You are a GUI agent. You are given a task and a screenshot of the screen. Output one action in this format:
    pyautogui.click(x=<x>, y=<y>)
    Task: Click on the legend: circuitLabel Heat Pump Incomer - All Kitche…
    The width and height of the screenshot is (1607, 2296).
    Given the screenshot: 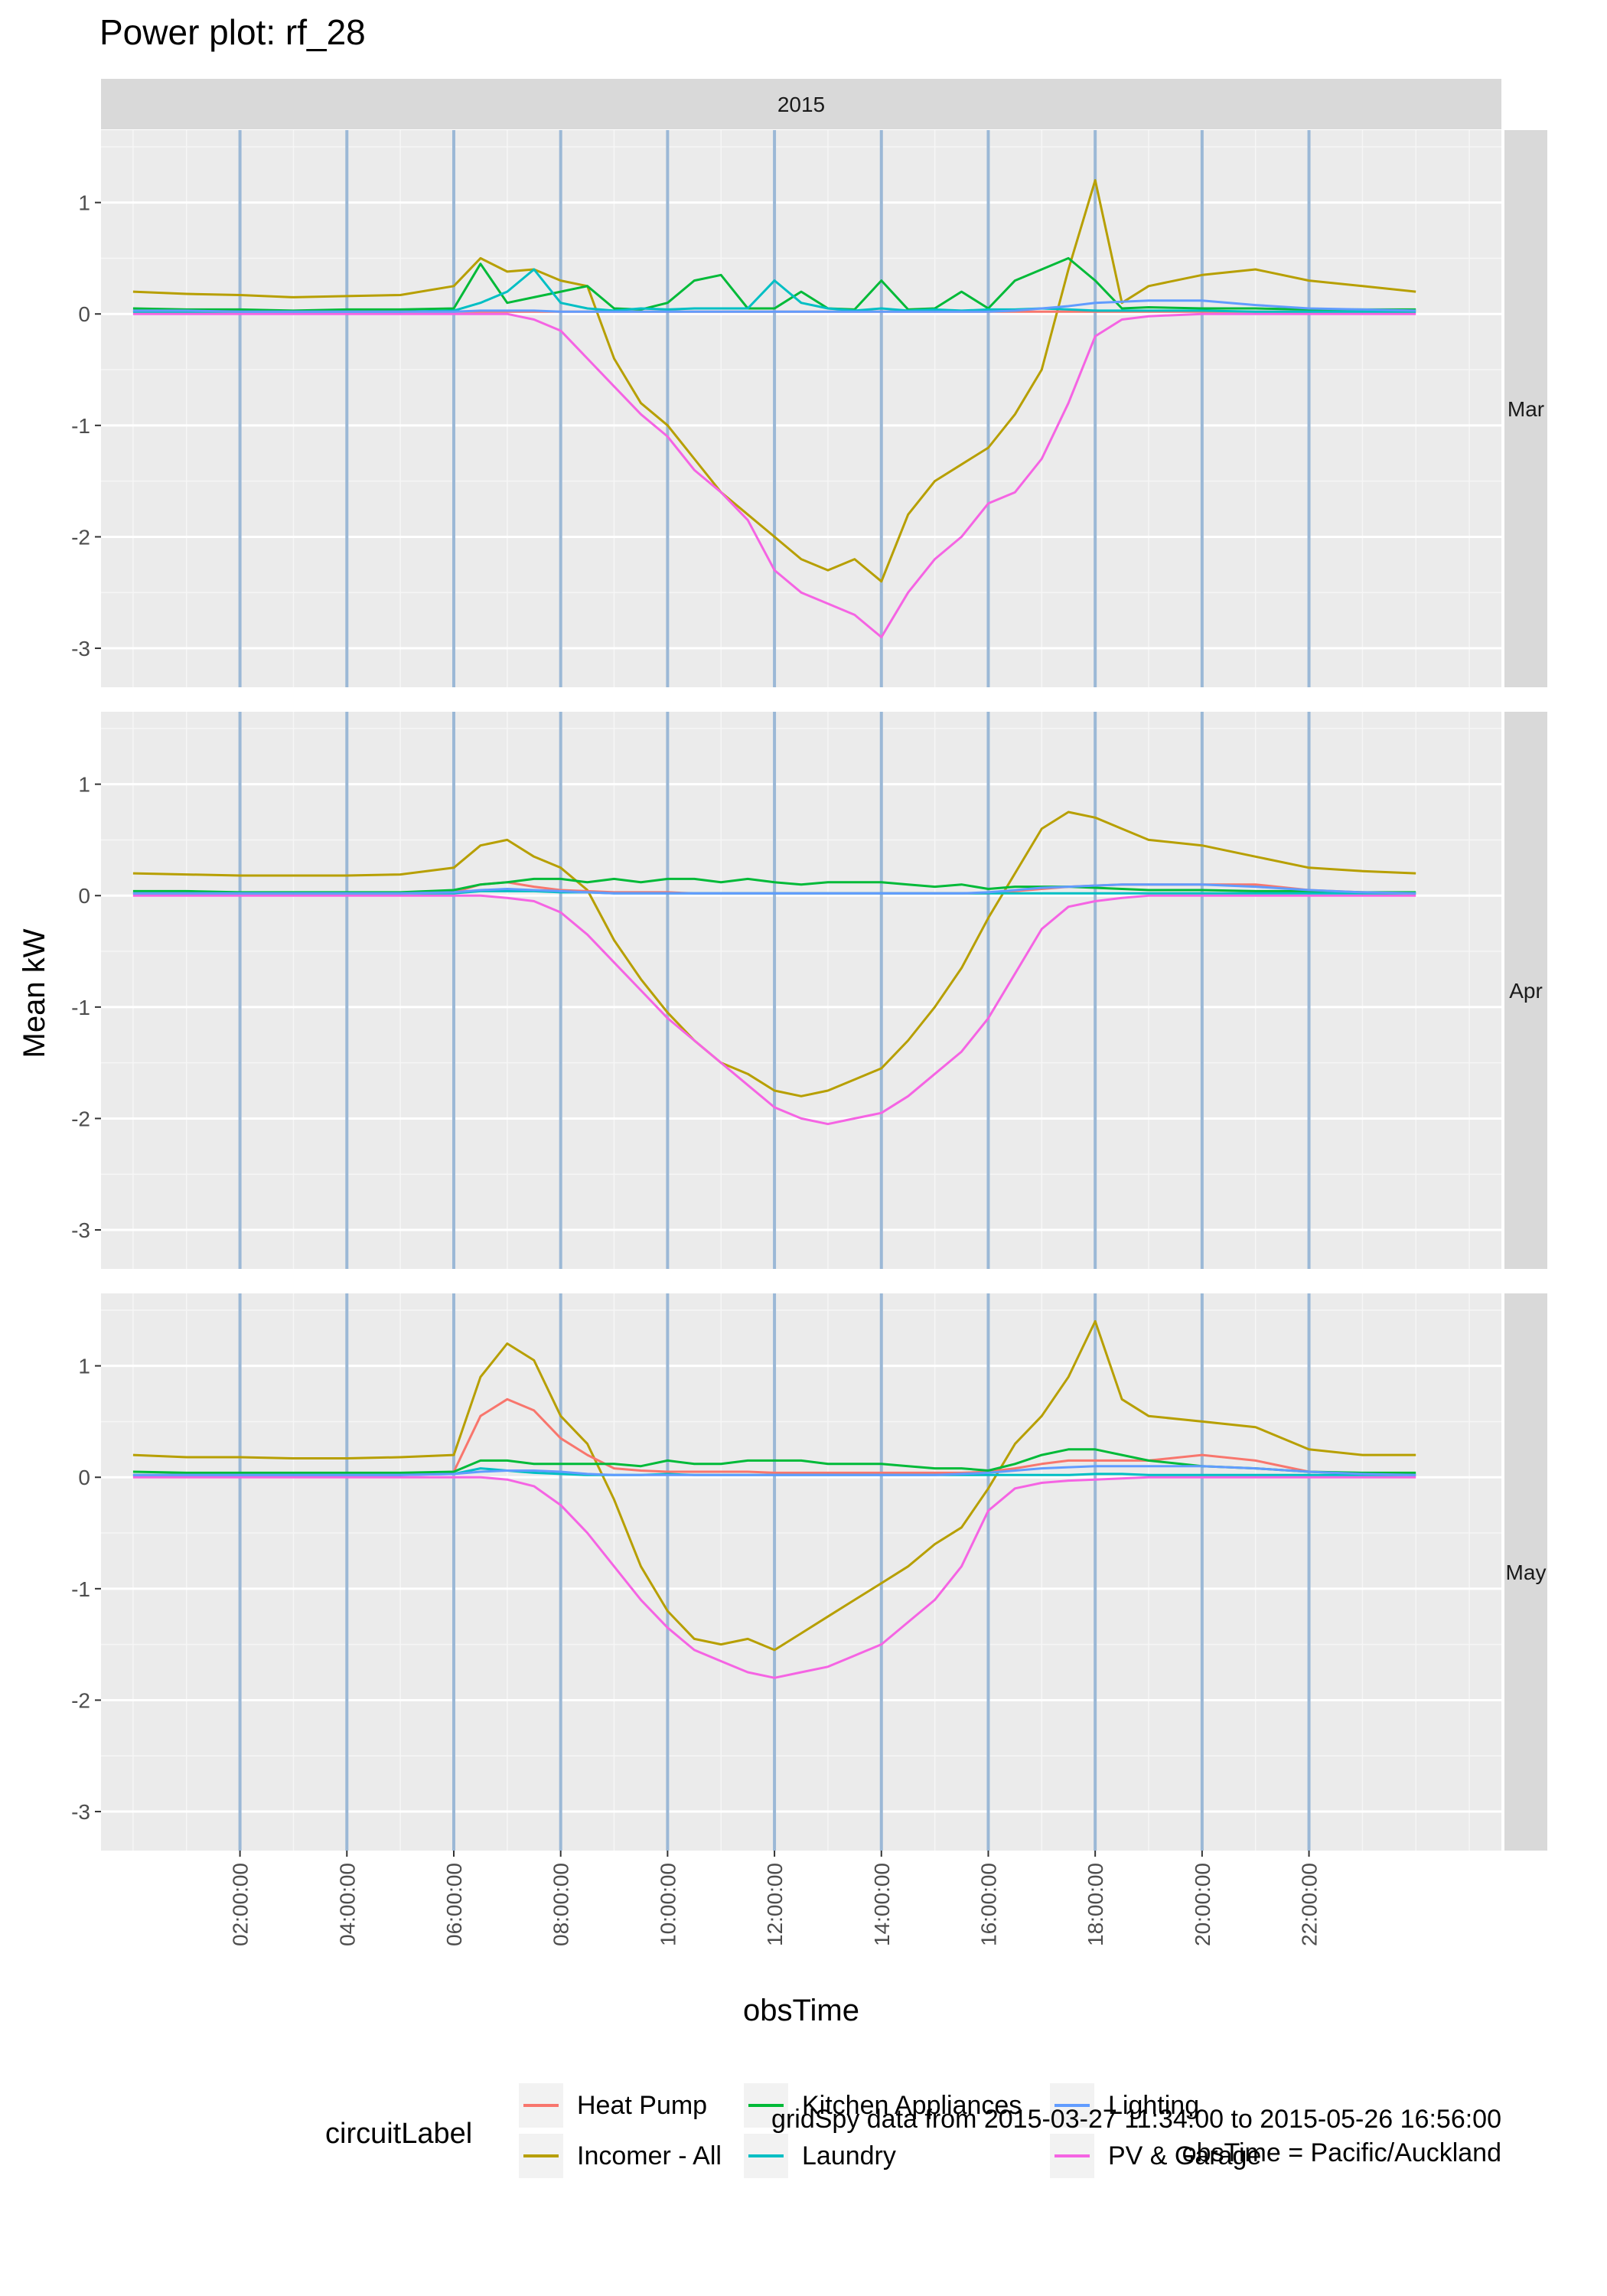 What is the action you would take?
    pyautogui.click(x=793, y=2130)
    